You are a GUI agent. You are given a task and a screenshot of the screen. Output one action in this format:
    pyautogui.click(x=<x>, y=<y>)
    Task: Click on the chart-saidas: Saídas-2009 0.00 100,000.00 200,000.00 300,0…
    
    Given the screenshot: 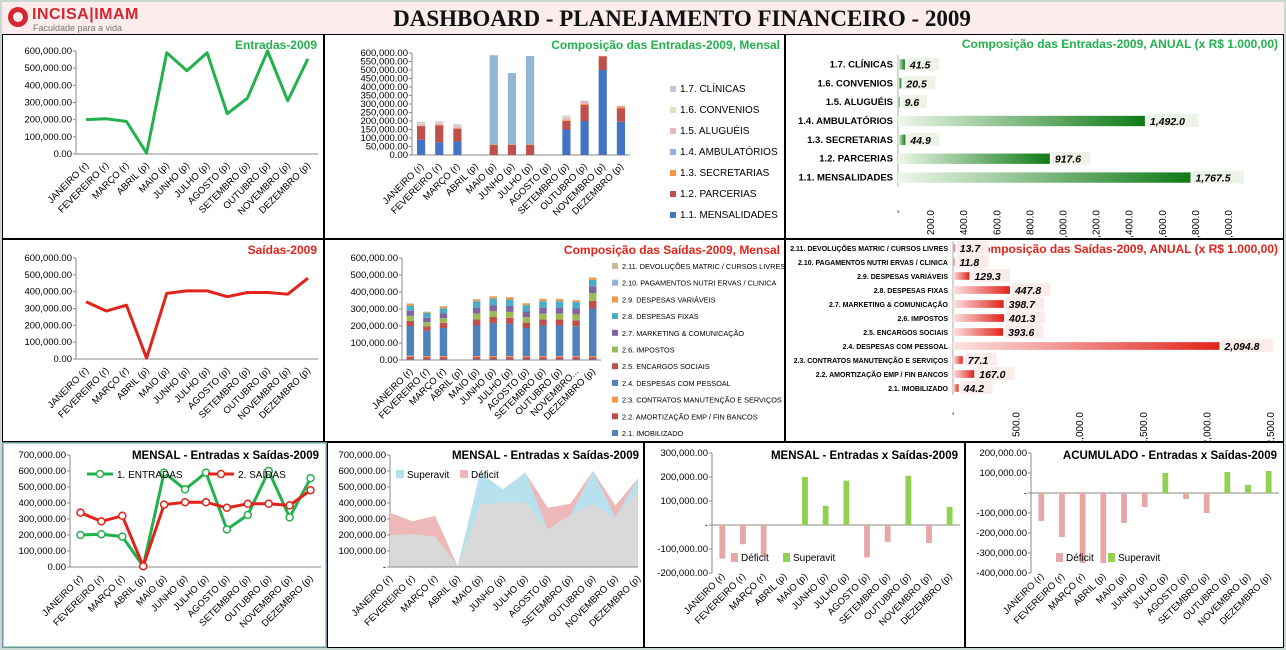 What is the action you would take?
    pyautogui.click(x=163, y=340)
    